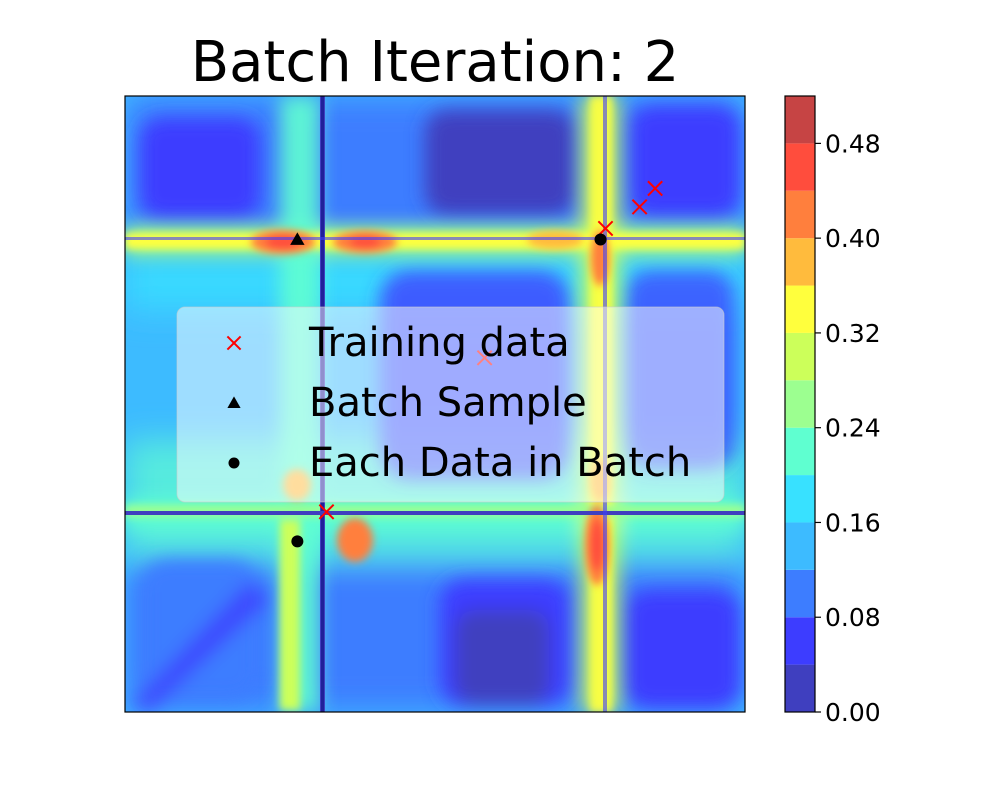  Describe the element at coordinates (853, 712) in the screenshot. I see `colorbar-tick-label: 0.00` at that location.